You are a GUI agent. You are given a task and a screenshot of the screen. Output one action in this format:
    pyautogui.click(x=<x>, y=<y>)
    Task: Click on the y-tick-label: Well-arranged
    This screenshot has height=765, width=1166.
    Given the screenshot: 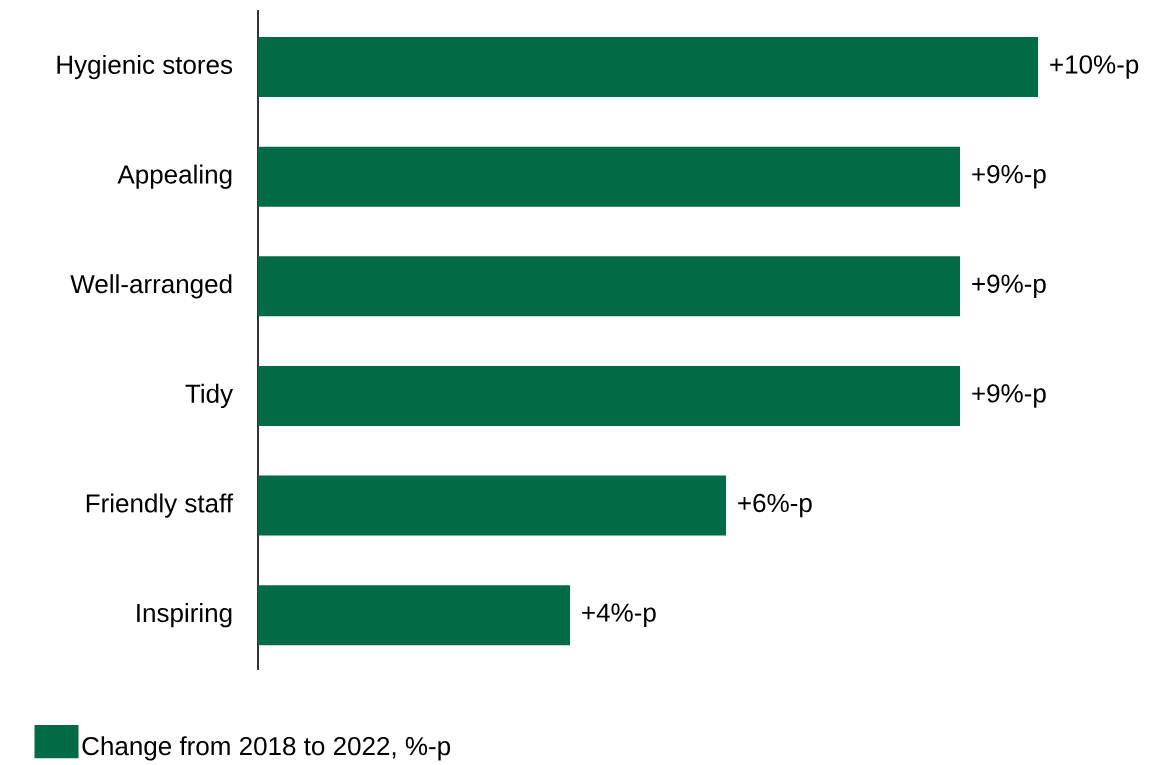 What is the action you would take?
    pyautogui.click(x=151, y=286)
    